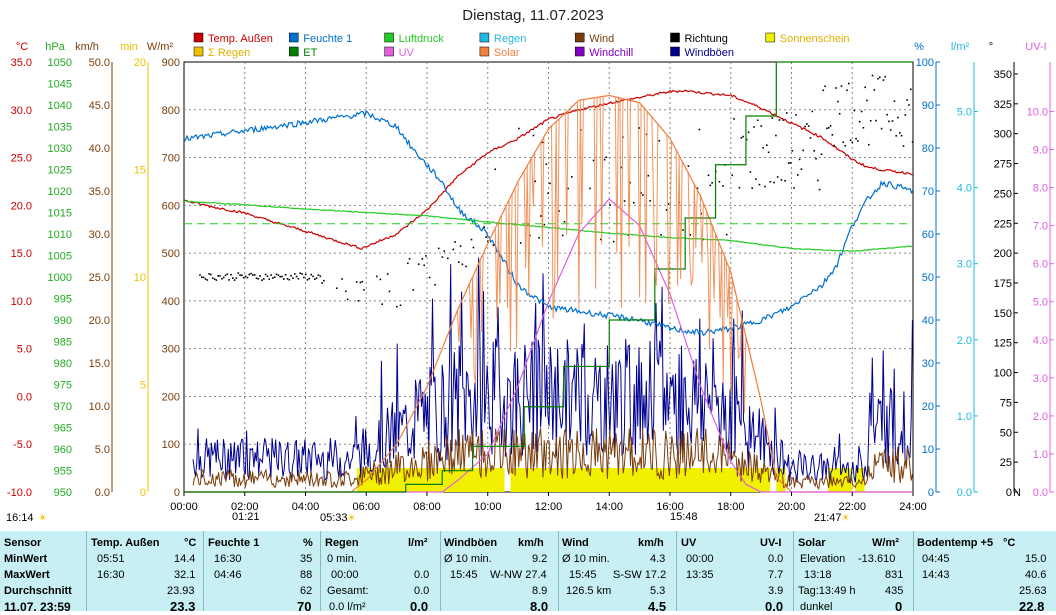  What do you see at coordinates (684, 517) in the screenshot?
I see `uv-peak-label: 15:48` at bounding box center [684, 517].